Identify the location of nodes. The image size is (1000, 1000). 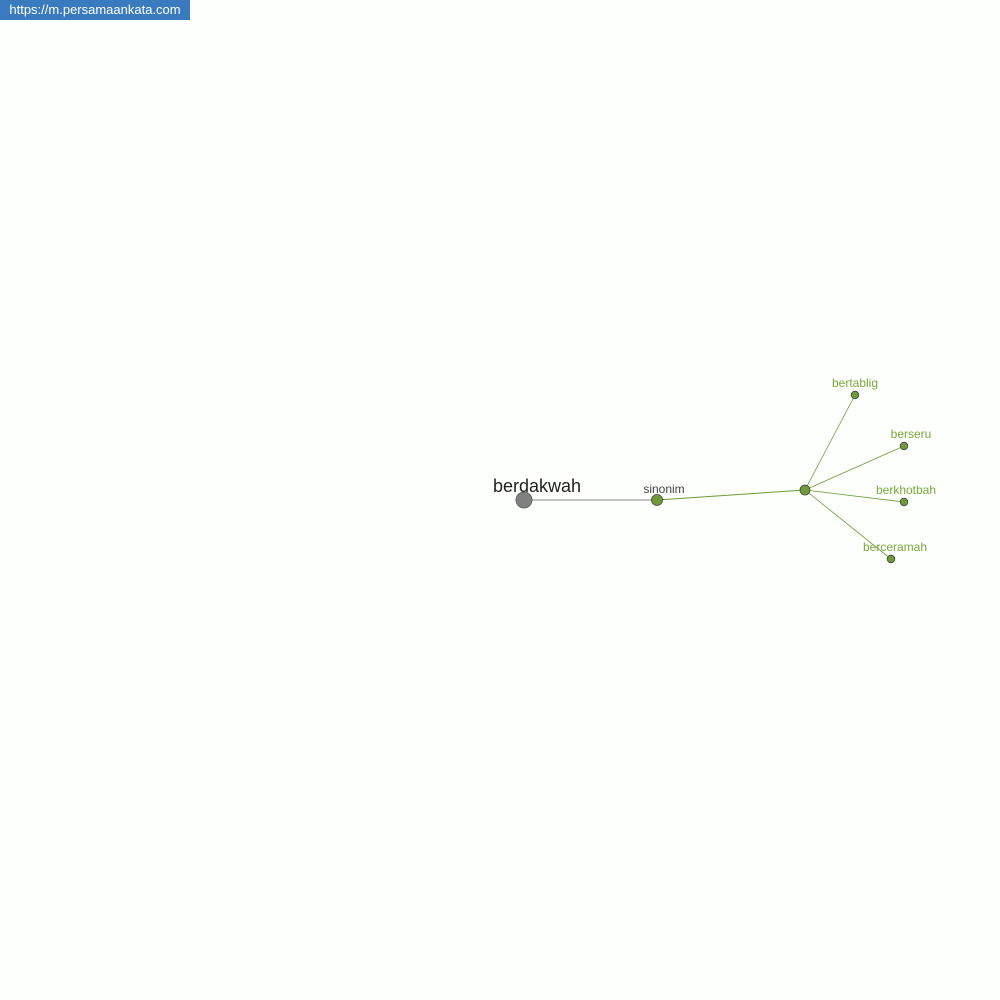
(712, 477).